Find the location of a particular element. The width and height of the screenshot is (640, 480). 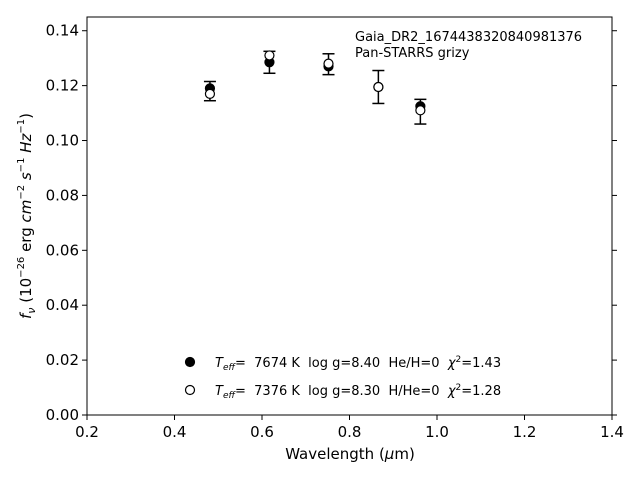

y-tick-label: 0.04 is located at coordinates (62, 305).